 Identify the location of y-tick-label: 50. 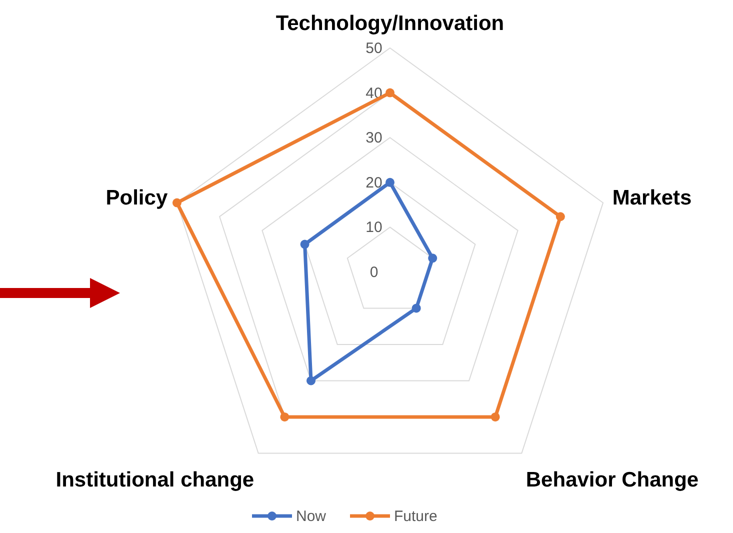
(374, 48).